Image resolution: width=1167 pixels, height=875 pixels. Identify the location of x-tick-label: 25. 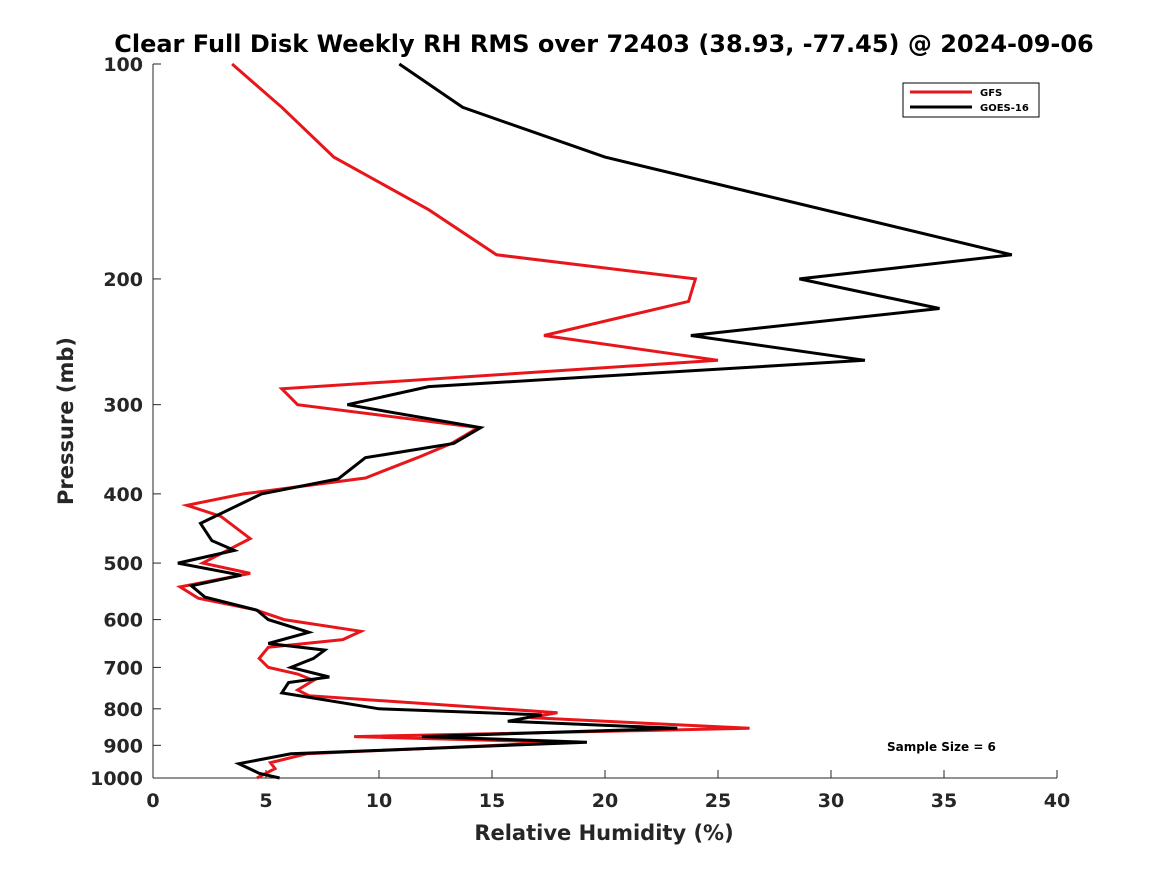
(718, 801).